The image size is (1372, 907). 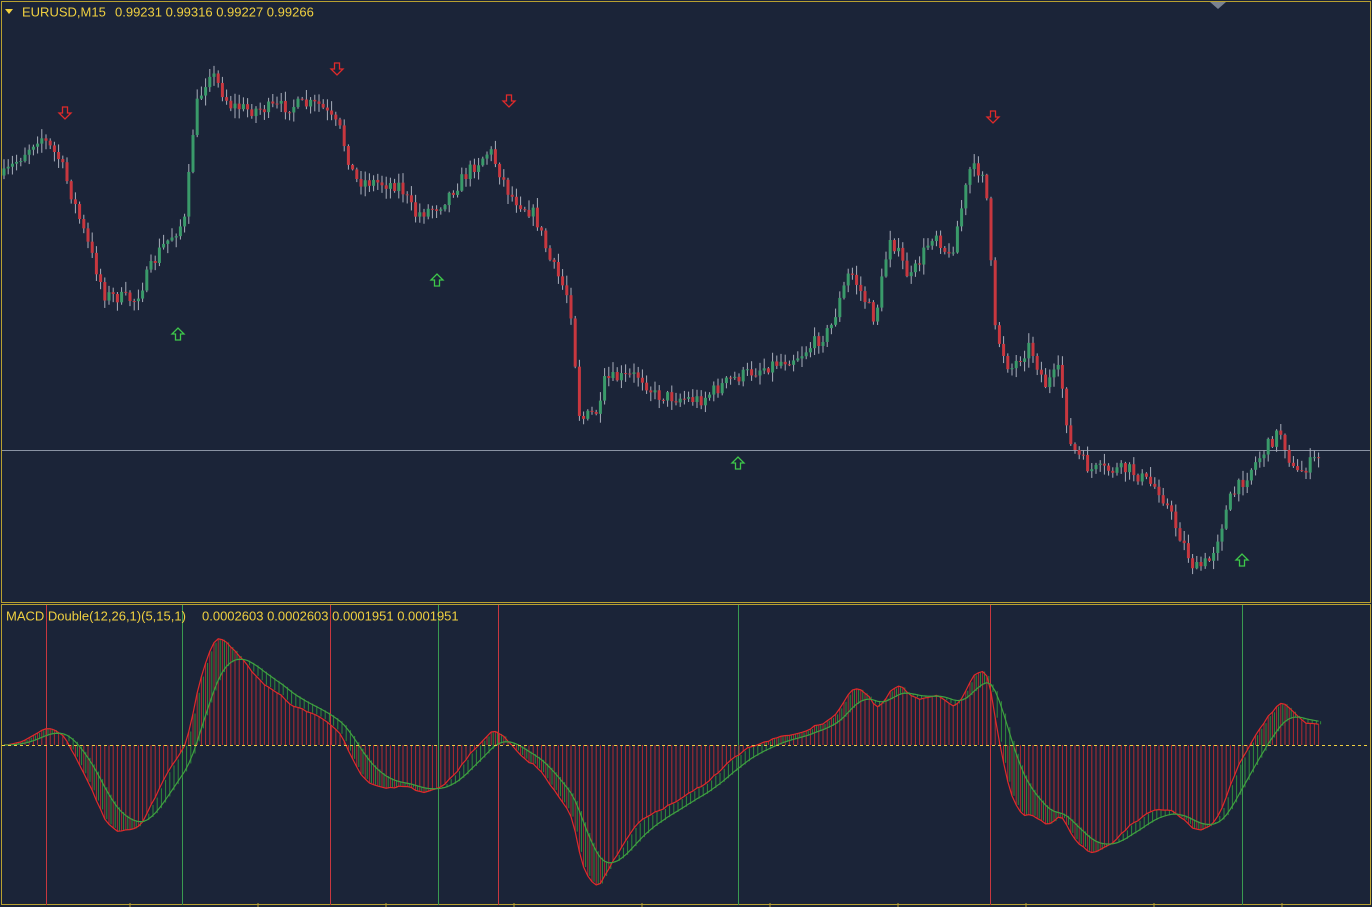 What do you see at coordinates (65, 113) in the screenshot?
I see `sell-arrow` at bounding box center [65, 113].